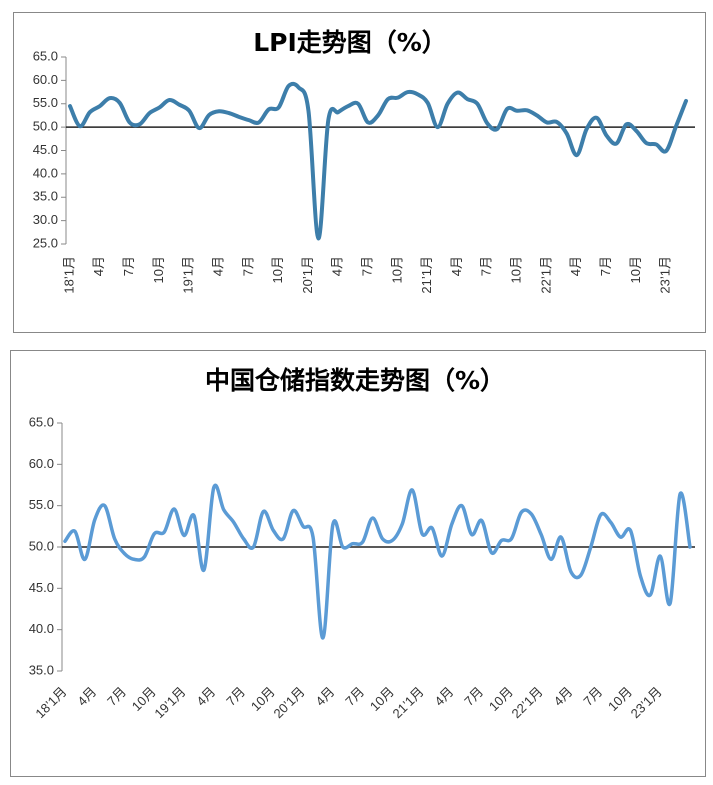 The width and height of the screenshot is (713, 785). I want to click on chart-title: 中国仓储指数走势图（%）, so click(355, 380).